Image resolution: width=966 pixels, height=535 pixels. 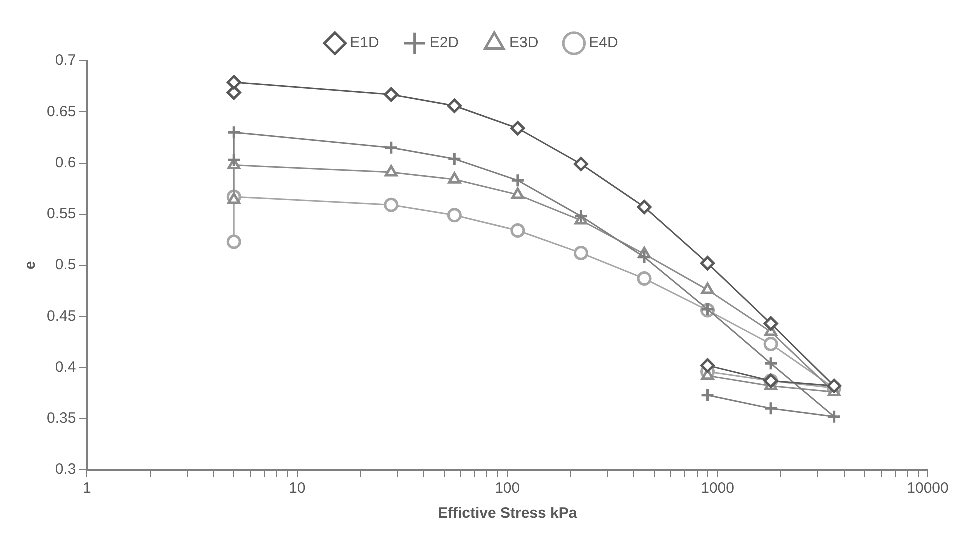 What do you see at coordinates (31, 265) in the screenshot?
I see `y-axis-title: e` at bounding box center [31, 265].